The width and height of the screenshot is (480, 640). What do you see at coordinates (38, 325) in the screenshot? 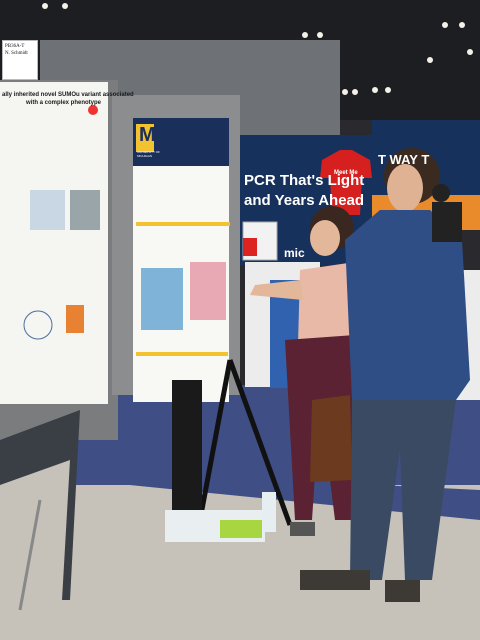
I see `left-poster-diagram` at bounding box center [38, 325].